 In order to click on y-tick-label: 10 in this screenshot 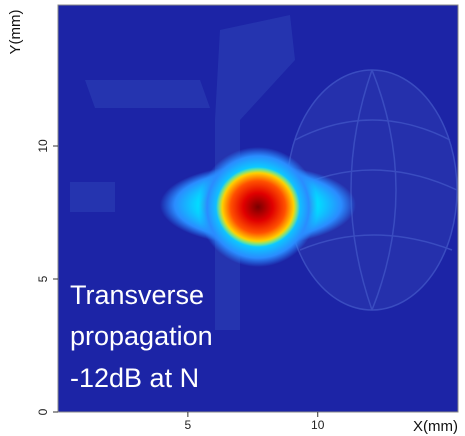, I will do `click(43, 146)`.